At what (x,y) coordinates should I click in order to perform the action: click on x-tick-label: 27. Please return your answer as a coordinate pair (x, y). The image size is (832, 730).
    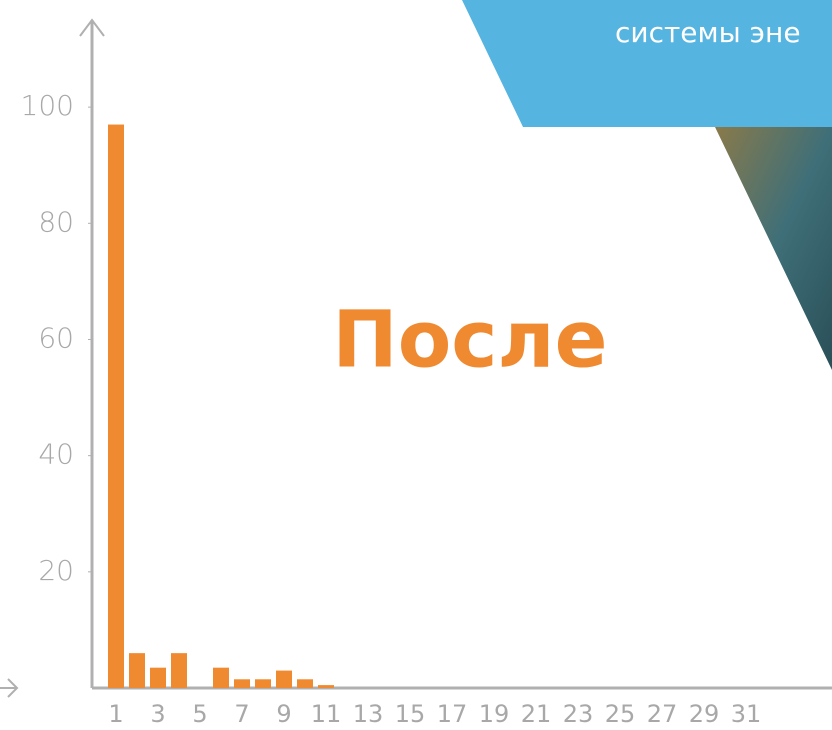
    Looking at the image, I should click on (662, 714).